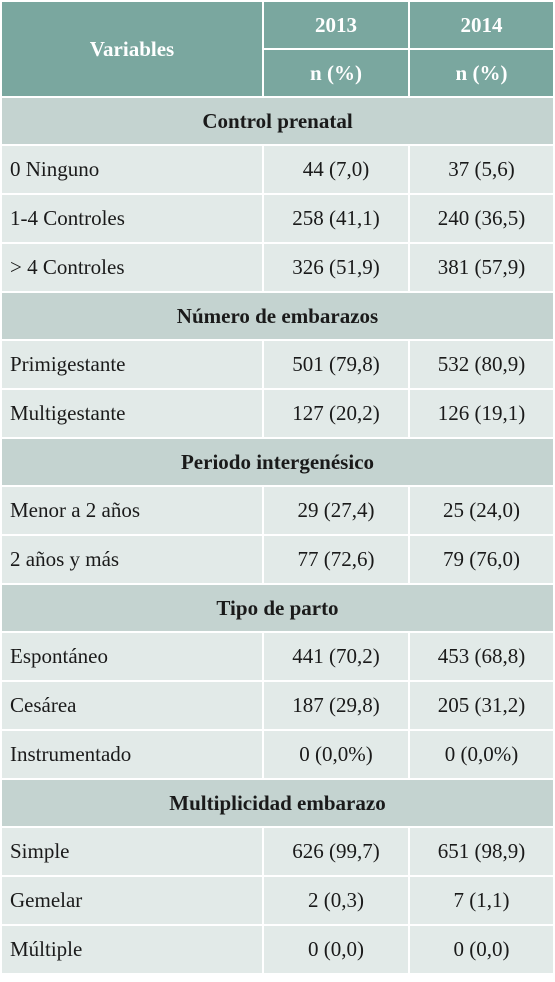 Image resolution: width=555 pixels, height=982 pixels. What do you see at coordinates (132, 169) in the screenshot?
I see `row-label: 0 Ninguno` at bounding box center [132, 169].